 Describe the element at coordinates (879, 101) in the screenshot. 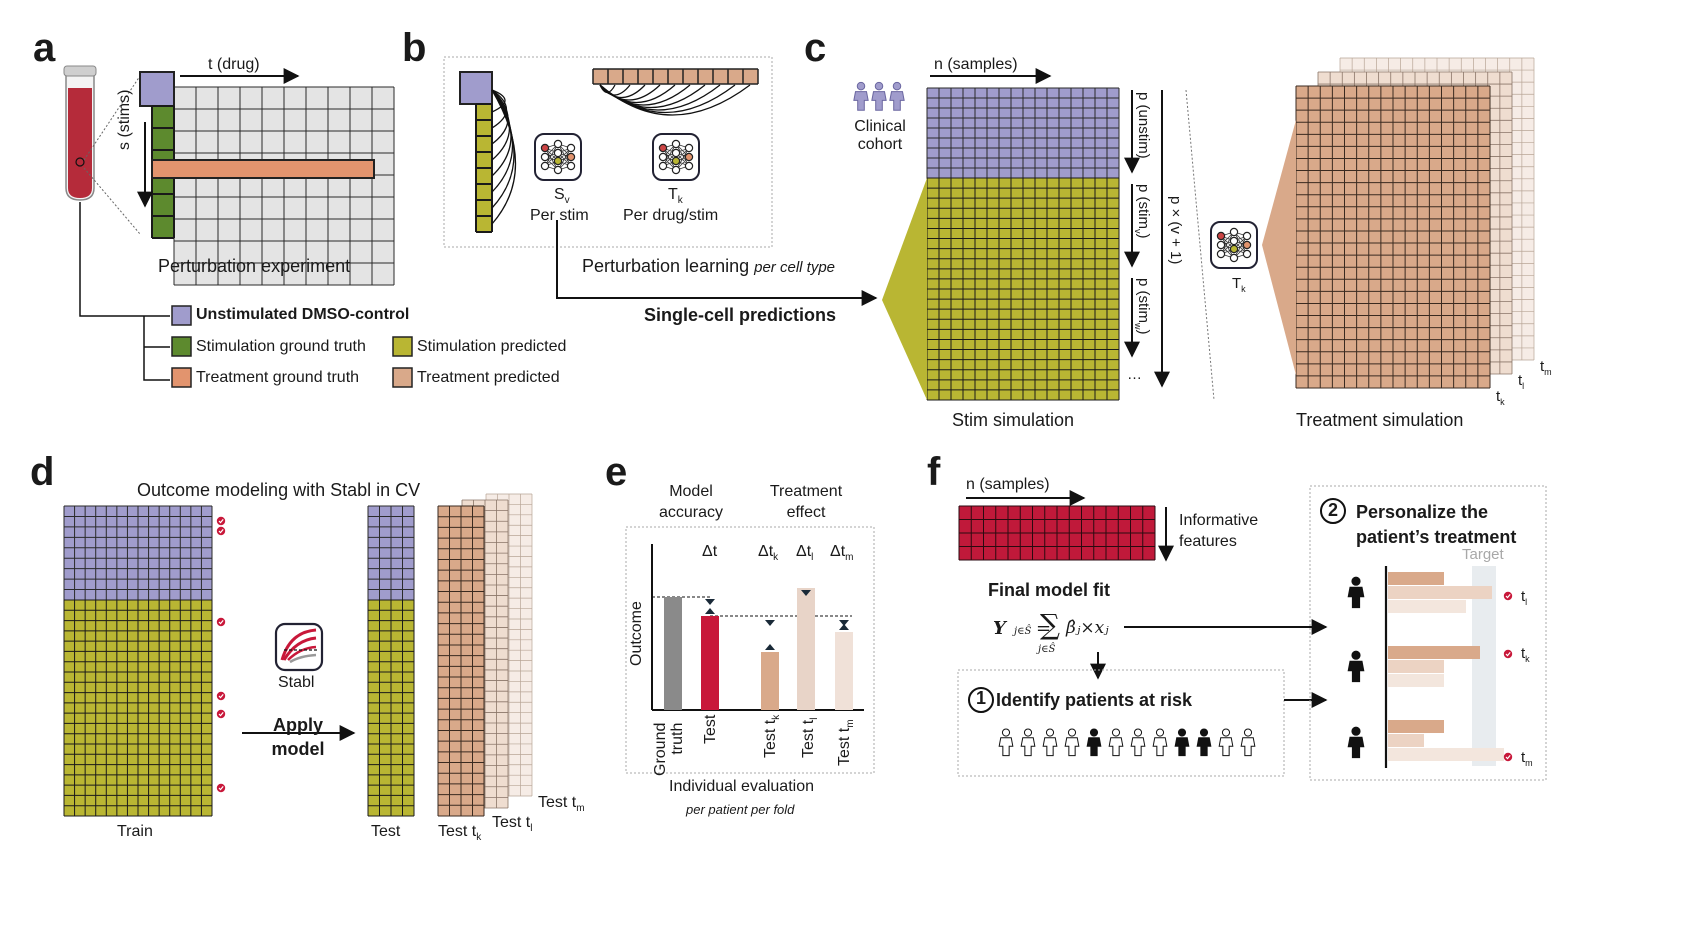

I see `person-icon-2-body` at that location.